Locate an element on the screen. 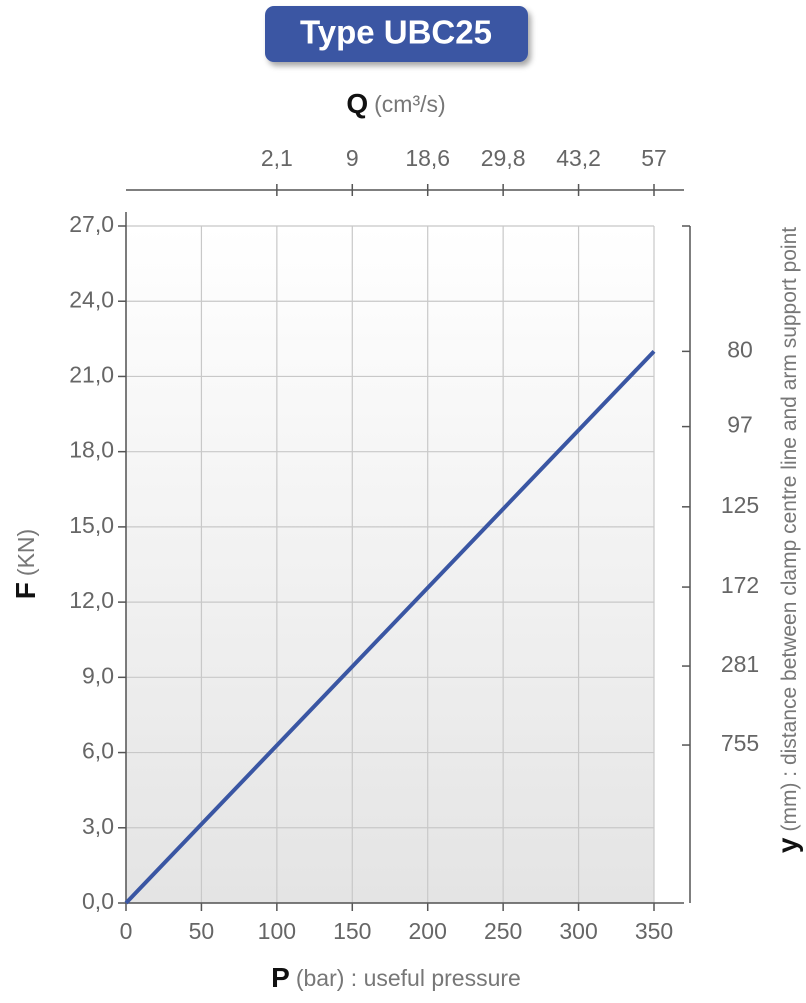 This screenshot has width=806, height=1003. x-tick-label: 200 is located at coordinates (428, 931).